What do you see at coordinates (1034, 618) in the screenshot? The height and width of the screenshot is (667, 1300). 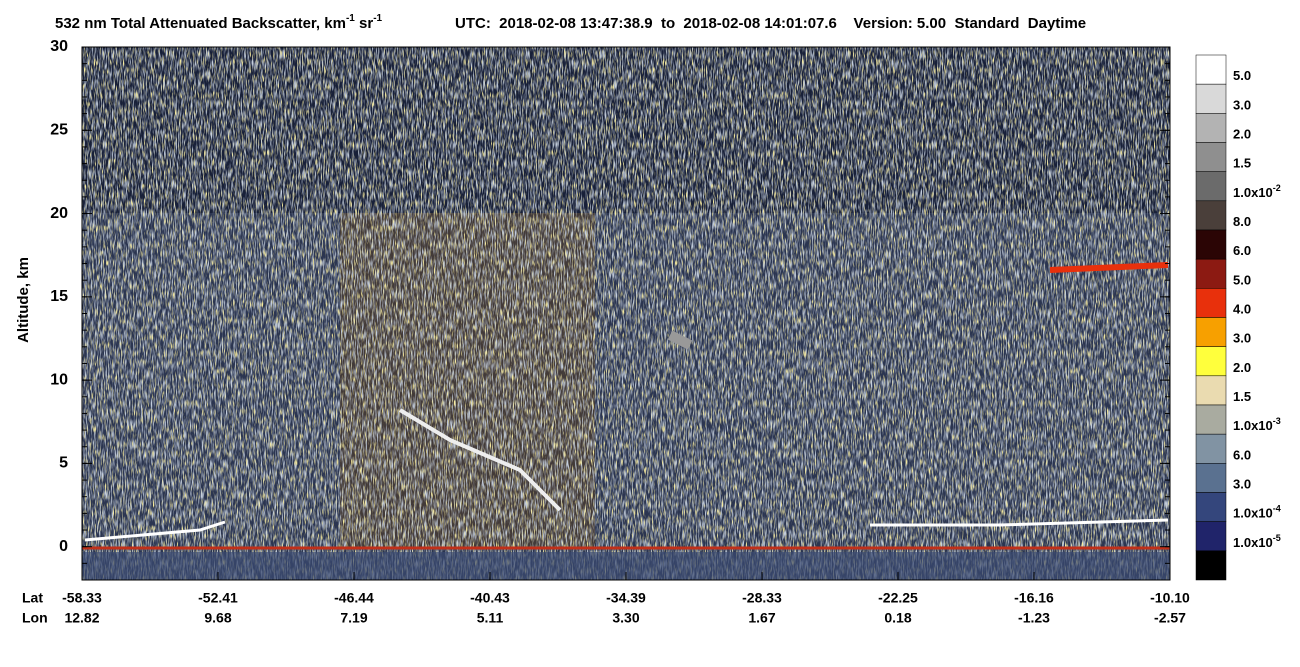 I see `x-tick-label: -1.23` at bounding box center [1034, 618].